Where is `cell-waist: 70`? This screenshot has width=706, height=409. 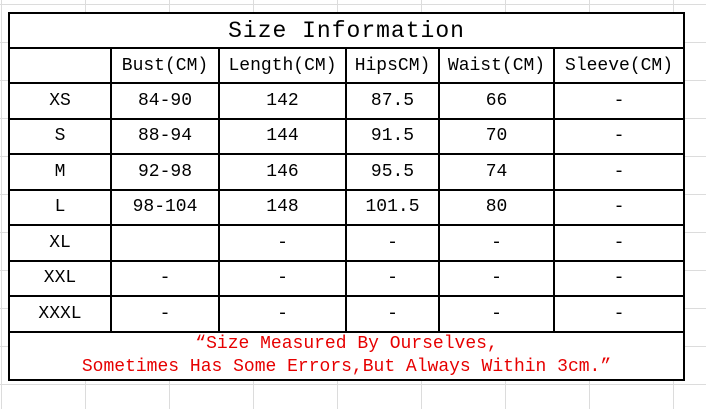
cell-waist: 70 is located at coordinates (496, 136).